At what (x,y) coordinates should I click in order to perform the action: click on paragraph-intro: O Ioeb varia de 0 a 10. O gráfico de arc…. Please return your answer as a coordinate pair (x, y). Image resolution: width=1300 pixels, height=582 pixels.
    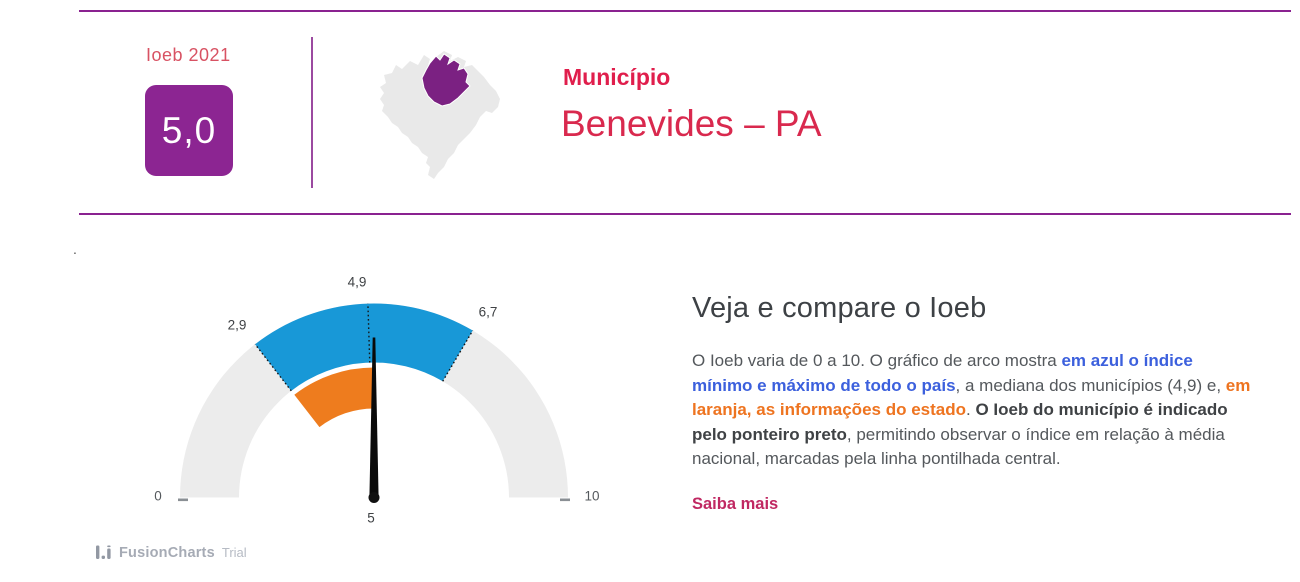
    Looking at the image, I should click on (877, 360).